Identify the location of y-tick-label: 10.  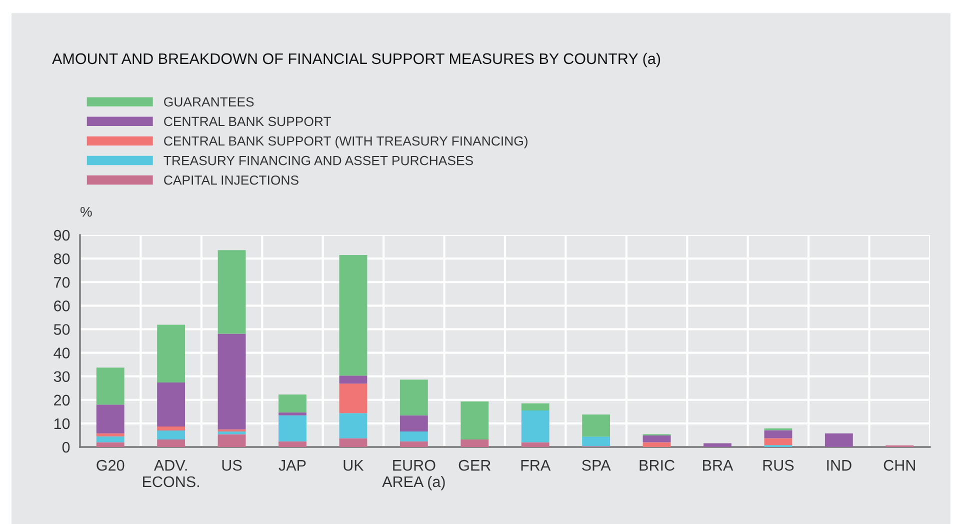
(62, 424).